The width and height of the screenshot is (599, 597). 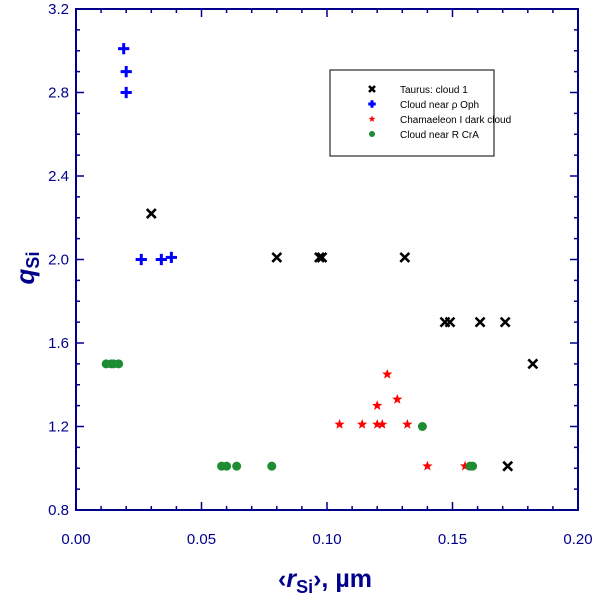 I want to click on legend-label: Taurus: cloud 1, so click(x=434, y=90).